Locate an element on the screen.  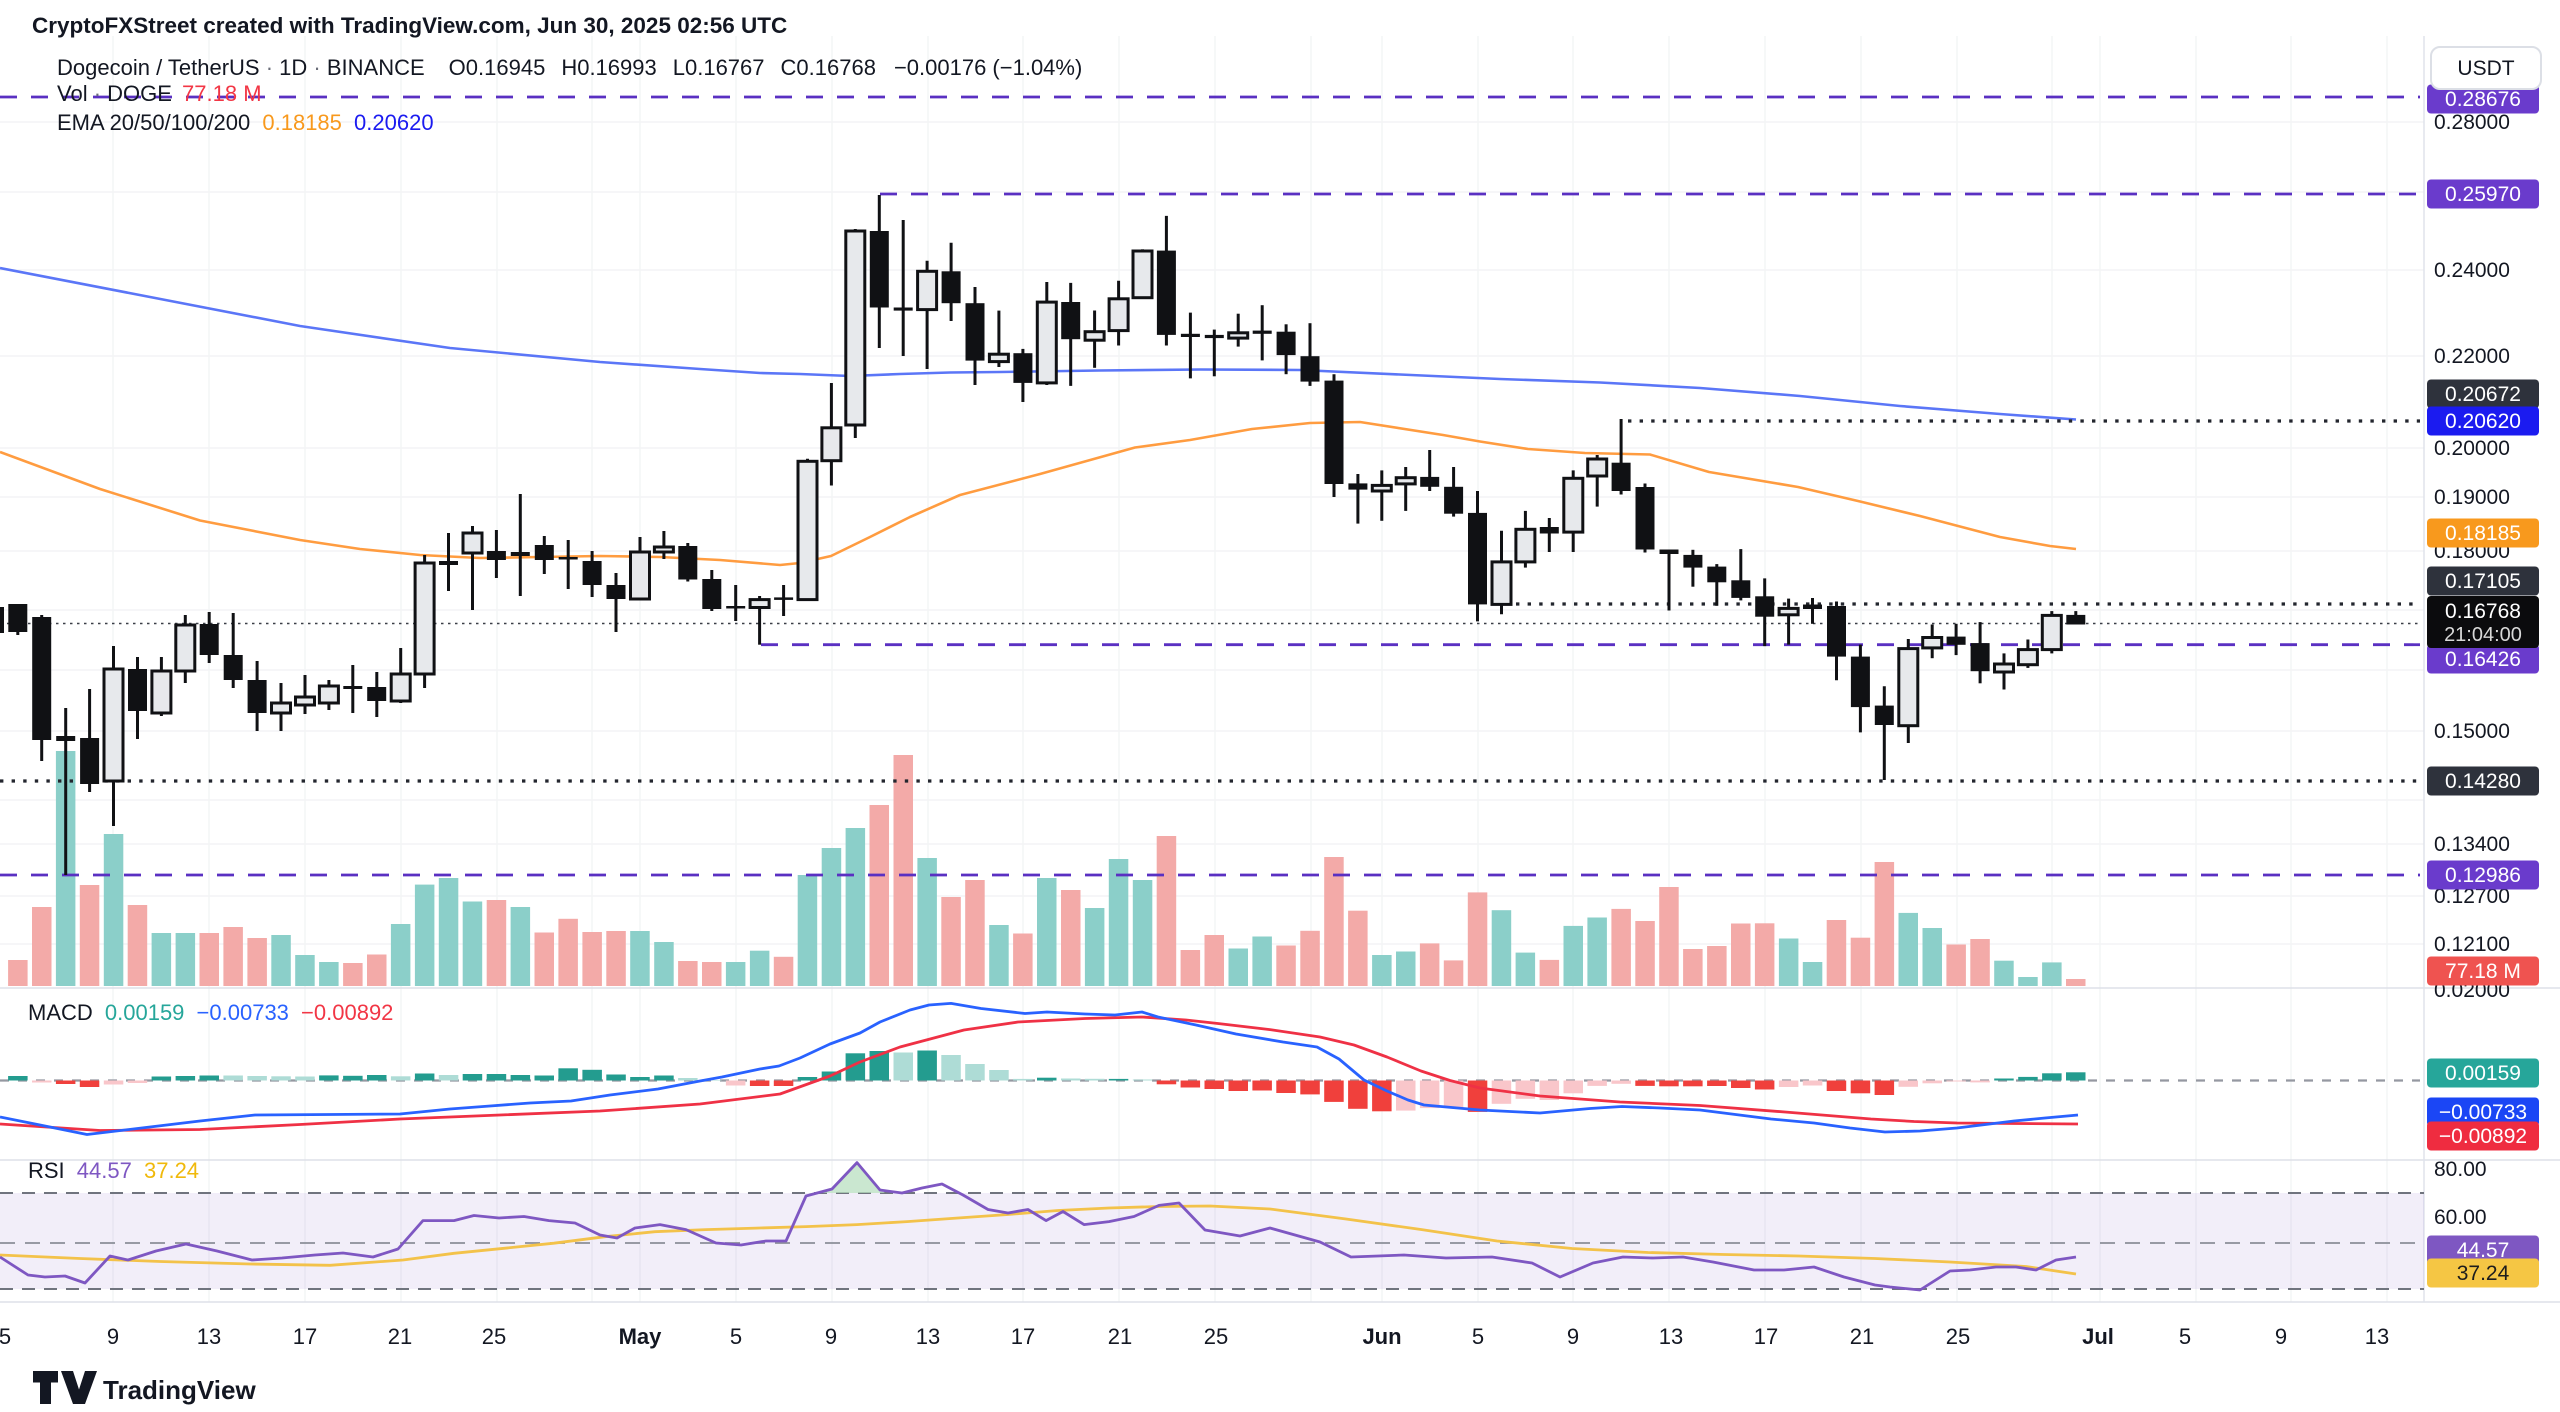
svg-text: 21:04:00 is located at coordinates (2483, 635).